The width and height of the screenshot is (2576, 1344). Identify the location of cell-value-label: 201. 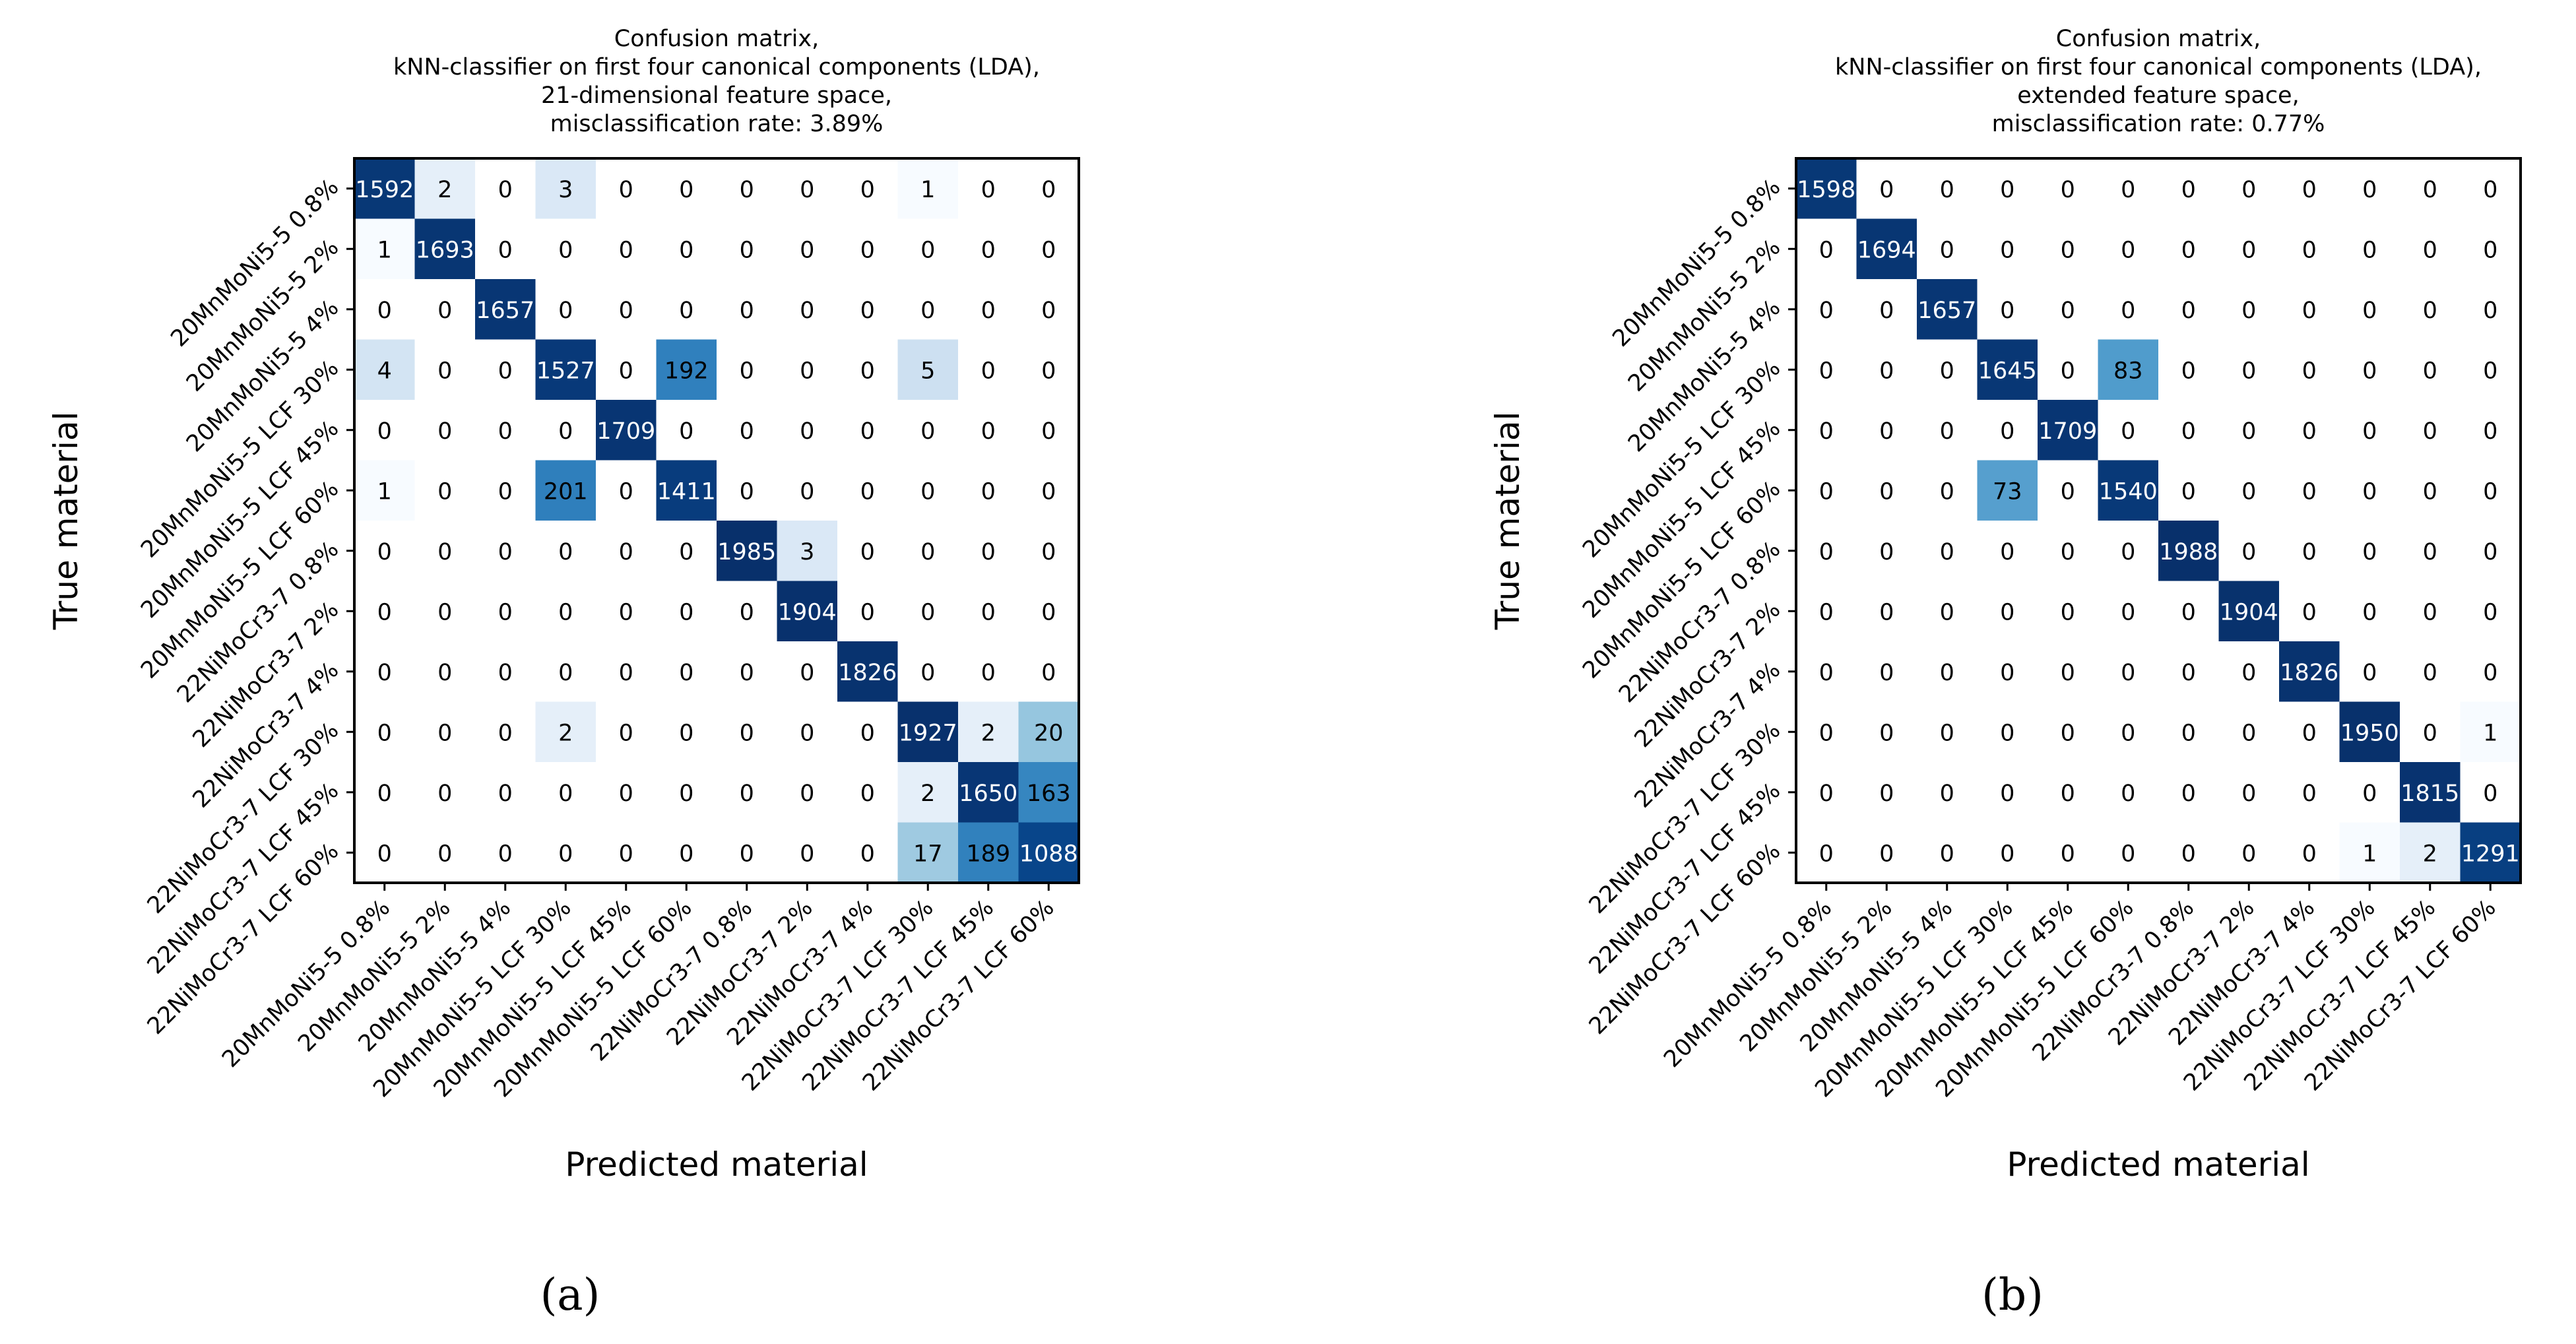
(566, 491).